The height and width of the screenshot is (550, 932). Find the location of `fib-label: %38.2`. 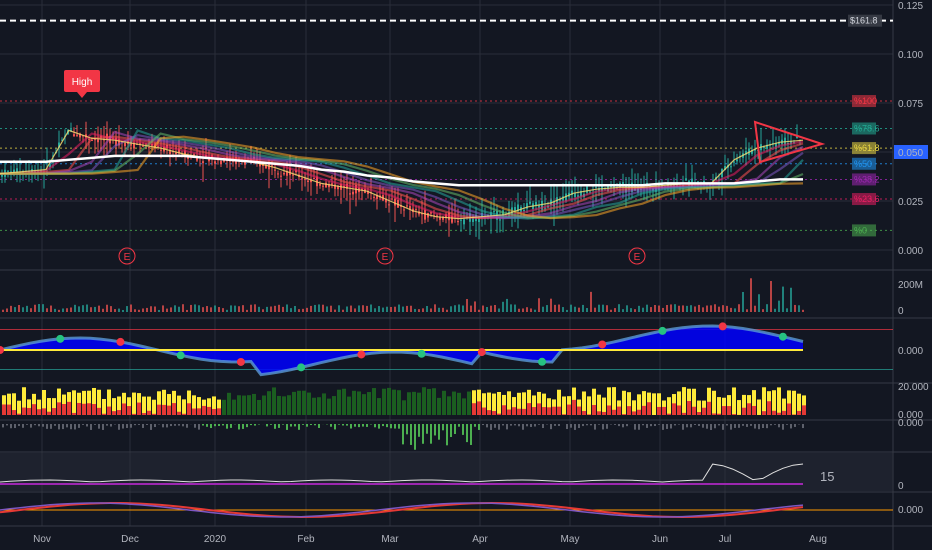

fib-label: %38.2 is located at coordinates (867, 179).